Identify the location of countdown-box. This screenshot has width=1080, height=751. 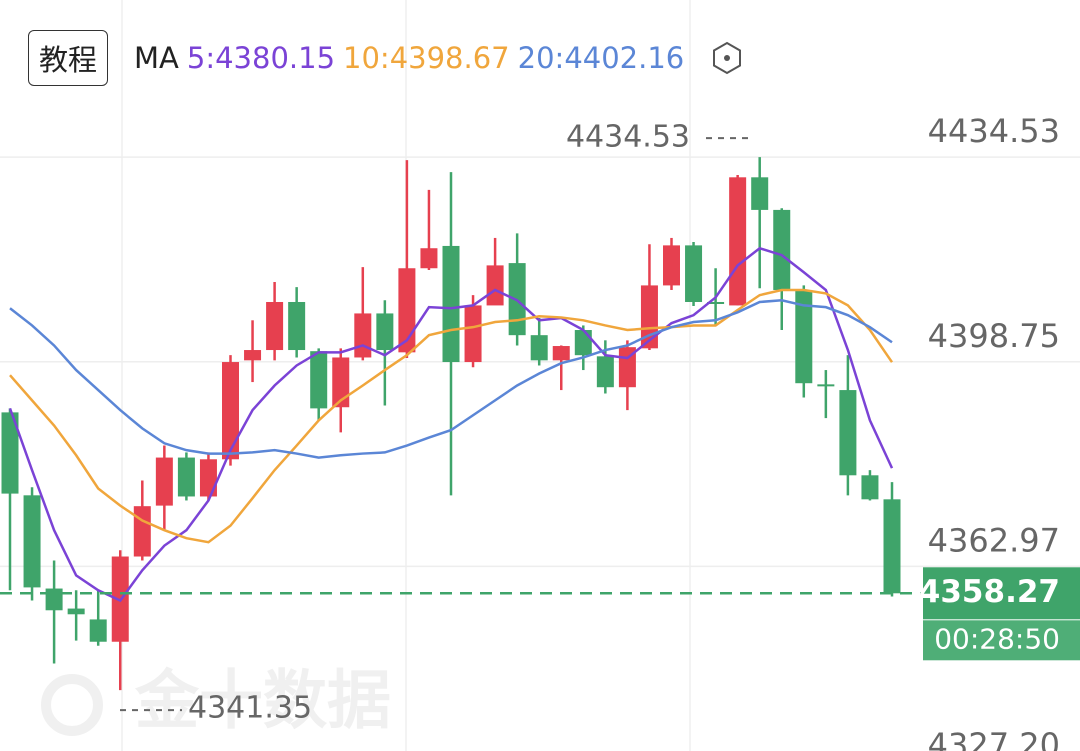
(1001, 640).